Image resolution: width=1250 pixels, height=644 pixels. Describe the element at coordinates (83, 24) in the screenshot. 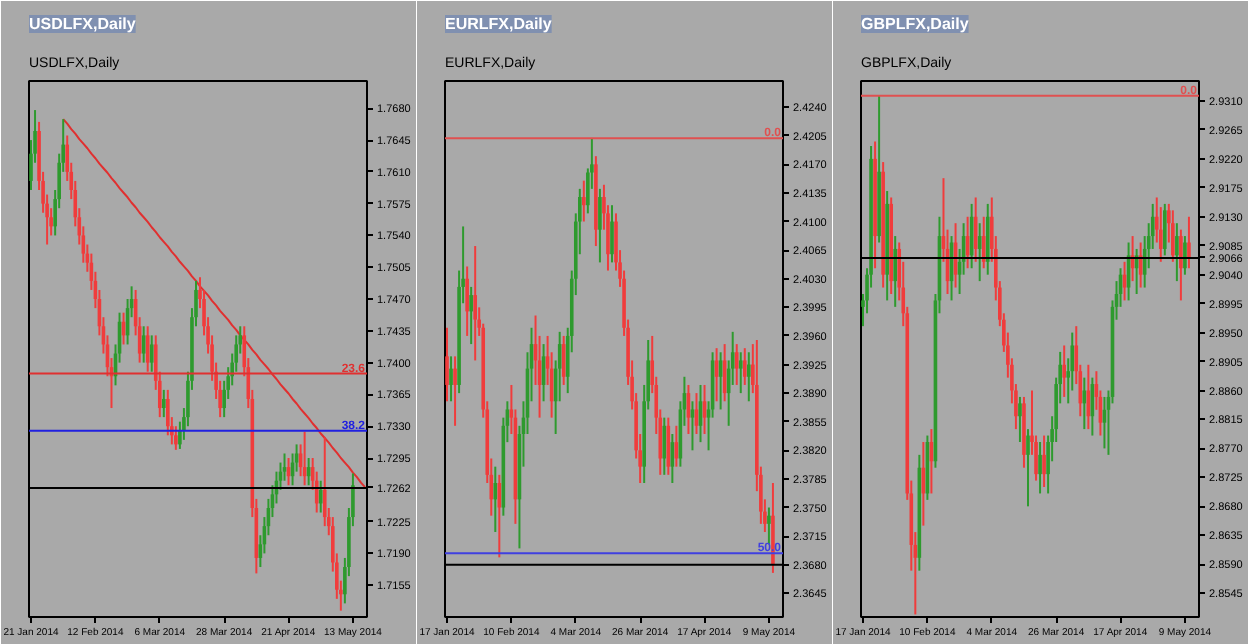

I see `chart-title: USDLFX,Daily` at that location.